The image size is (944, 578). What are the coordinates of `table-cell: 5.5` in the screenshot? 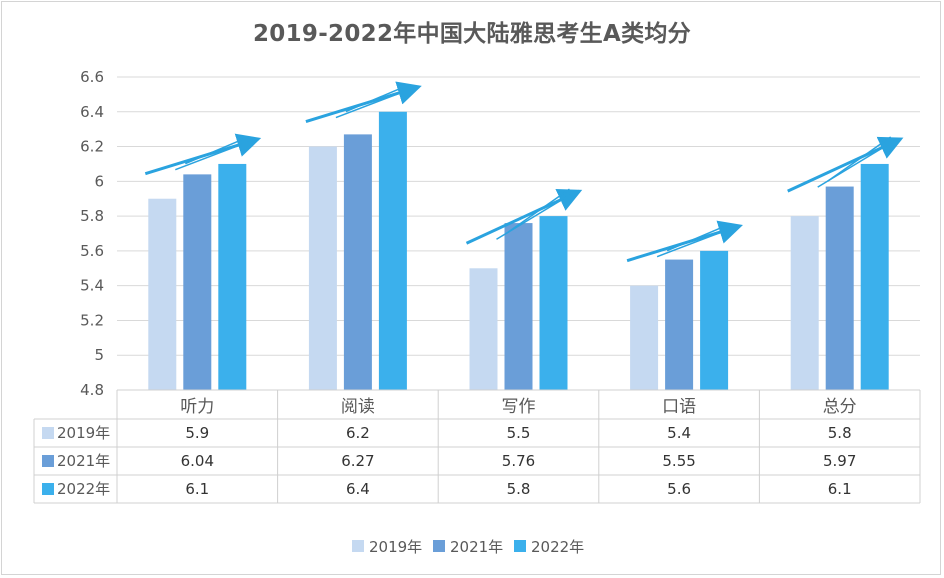 It's located at (519, 433).